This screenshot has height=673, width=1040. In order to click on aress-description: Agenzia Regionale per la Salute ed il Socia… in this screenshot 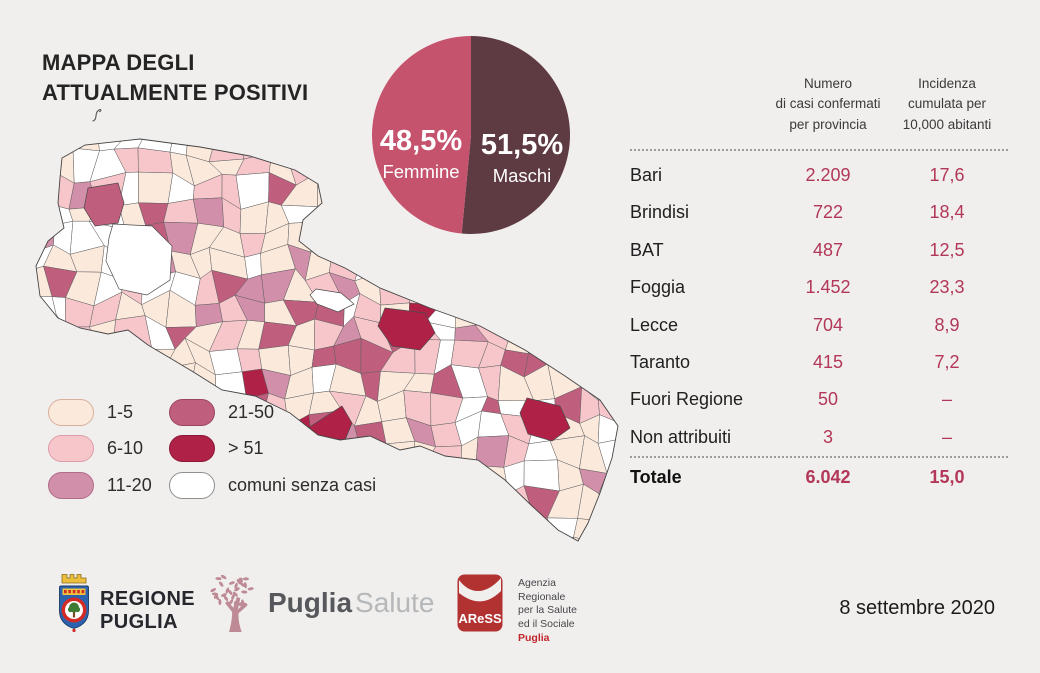, I will do `click(547, 611)`.